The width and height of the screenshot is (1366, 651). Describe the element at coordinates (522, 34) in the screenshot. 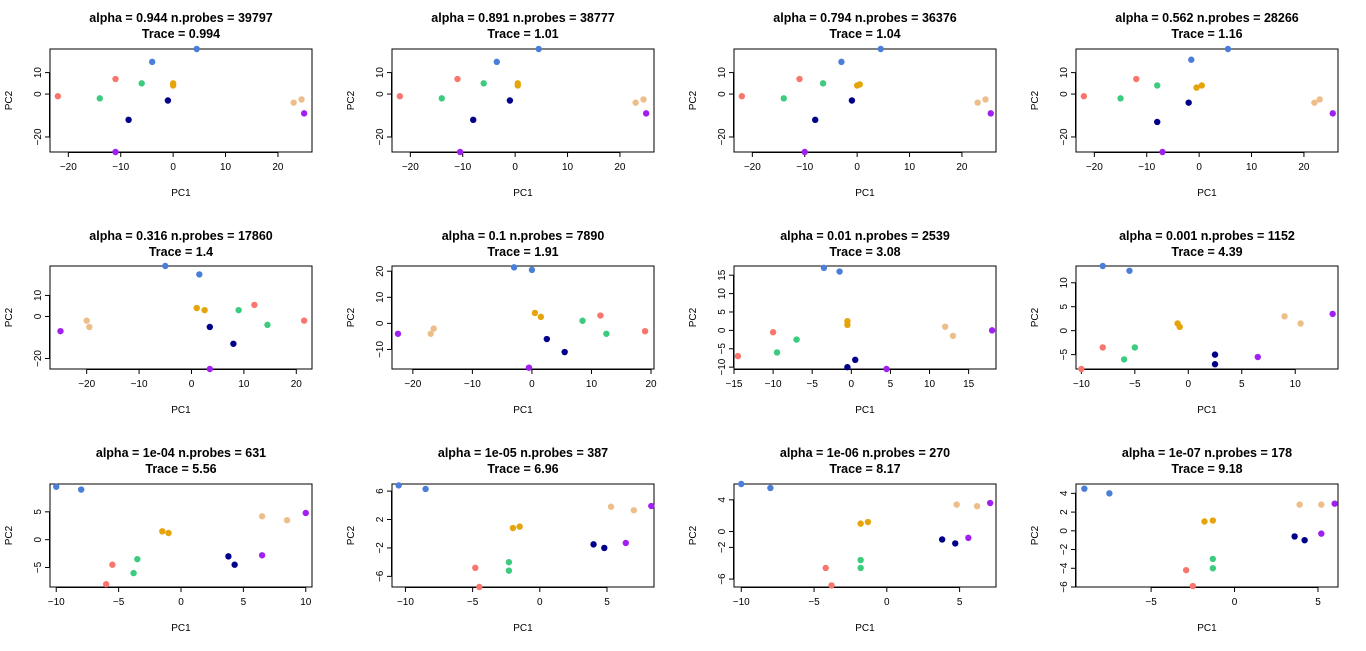

I see `panel-subtitle: Trace = 1.01` at that location.